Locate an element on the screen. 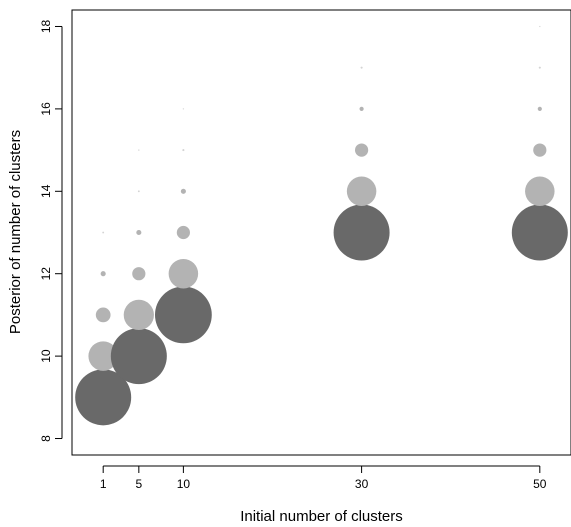 Image resolution: width=571 pixels, height=527 pixels. y-tick-label: 10 is located at coordinates (46, 356).